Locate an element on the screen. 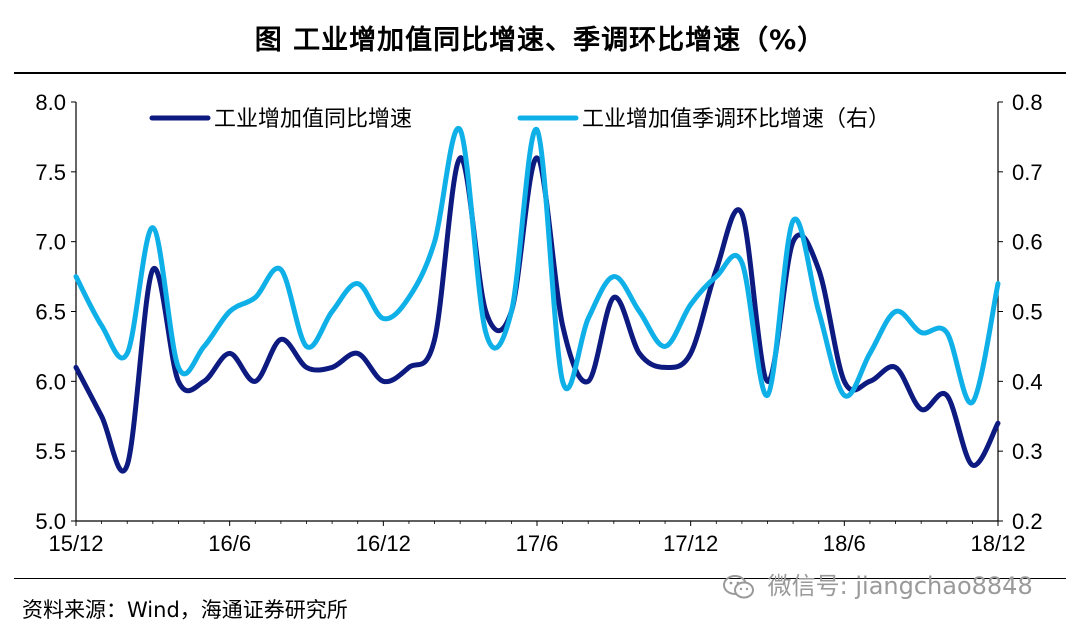  legend-mom-label: 工业增加值季调环比增速（右） is located at coordinates (736, 118).